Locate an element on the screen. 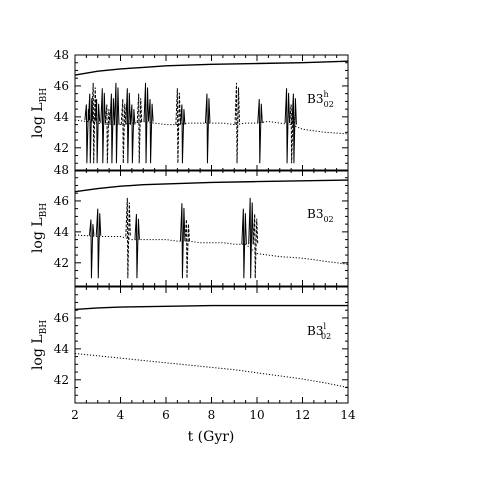  panel-annotation: B3l 02 is located at coordinates (319, 331).